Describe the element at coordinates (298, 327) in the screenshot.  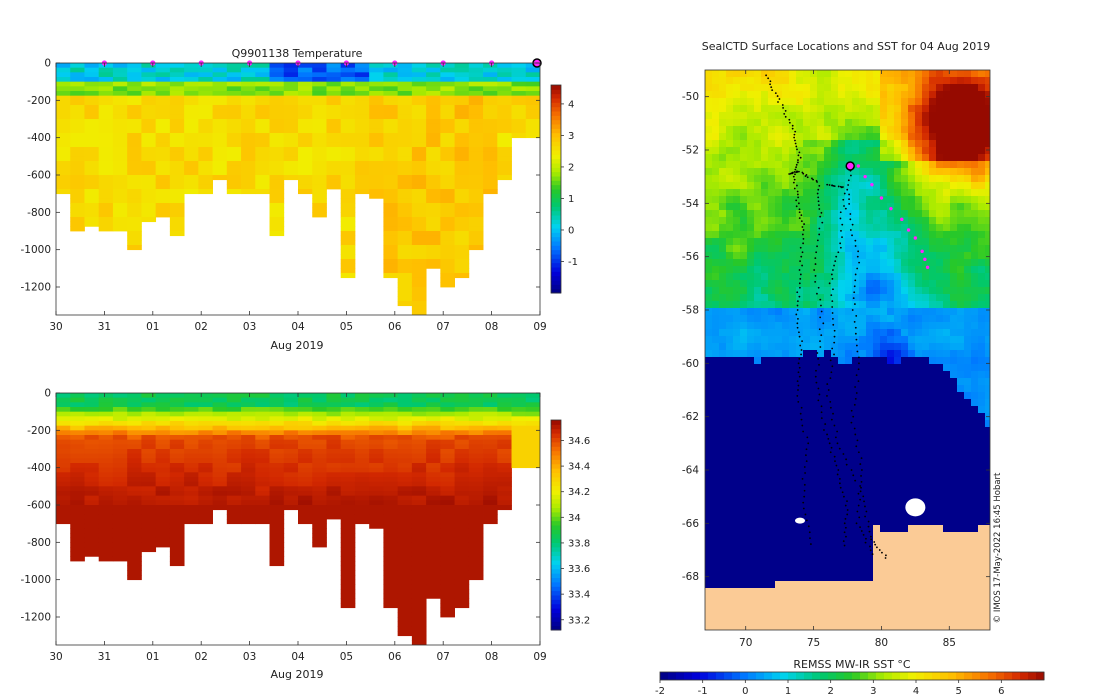
I see `temperature-x-tick-label: 04` at that location.